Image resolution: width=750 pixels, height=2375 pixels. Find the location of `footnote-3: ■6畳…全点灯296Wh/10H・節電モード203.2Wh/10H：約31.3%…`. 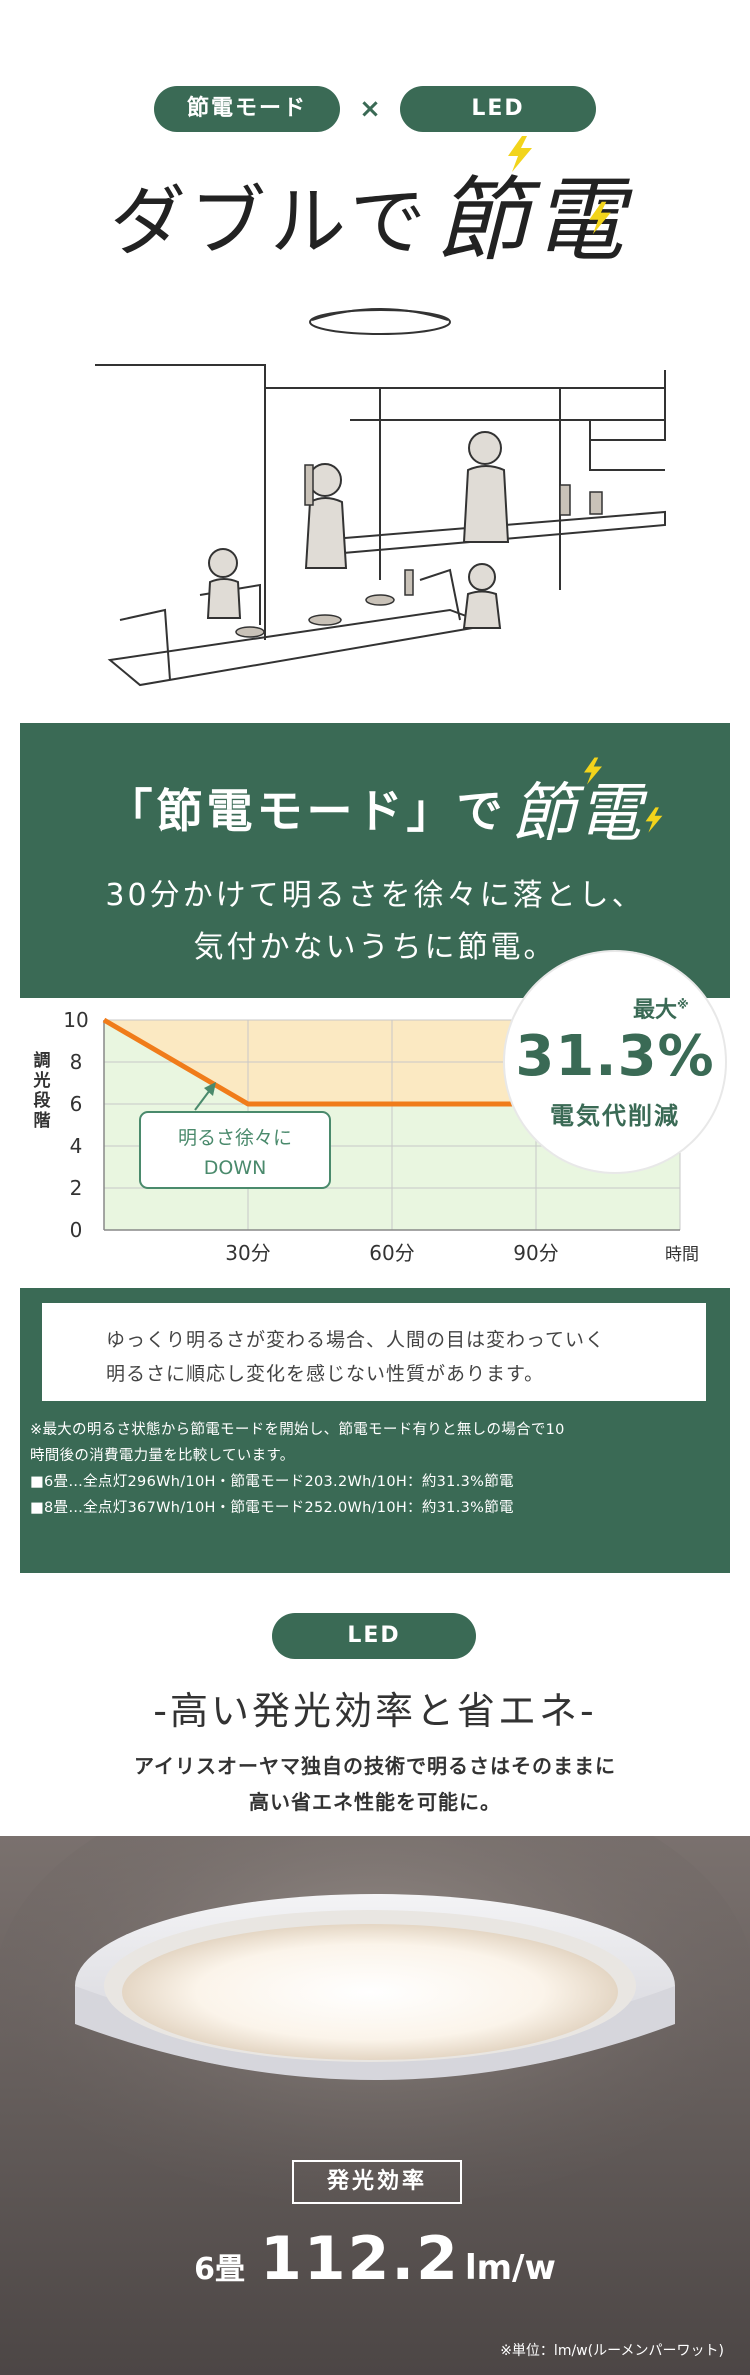

footnote-3: ■6畳…全点灯296Wh/10H・節電モード203.2Wh/10H：約31.3%… is located at coordinates (272, 1482).